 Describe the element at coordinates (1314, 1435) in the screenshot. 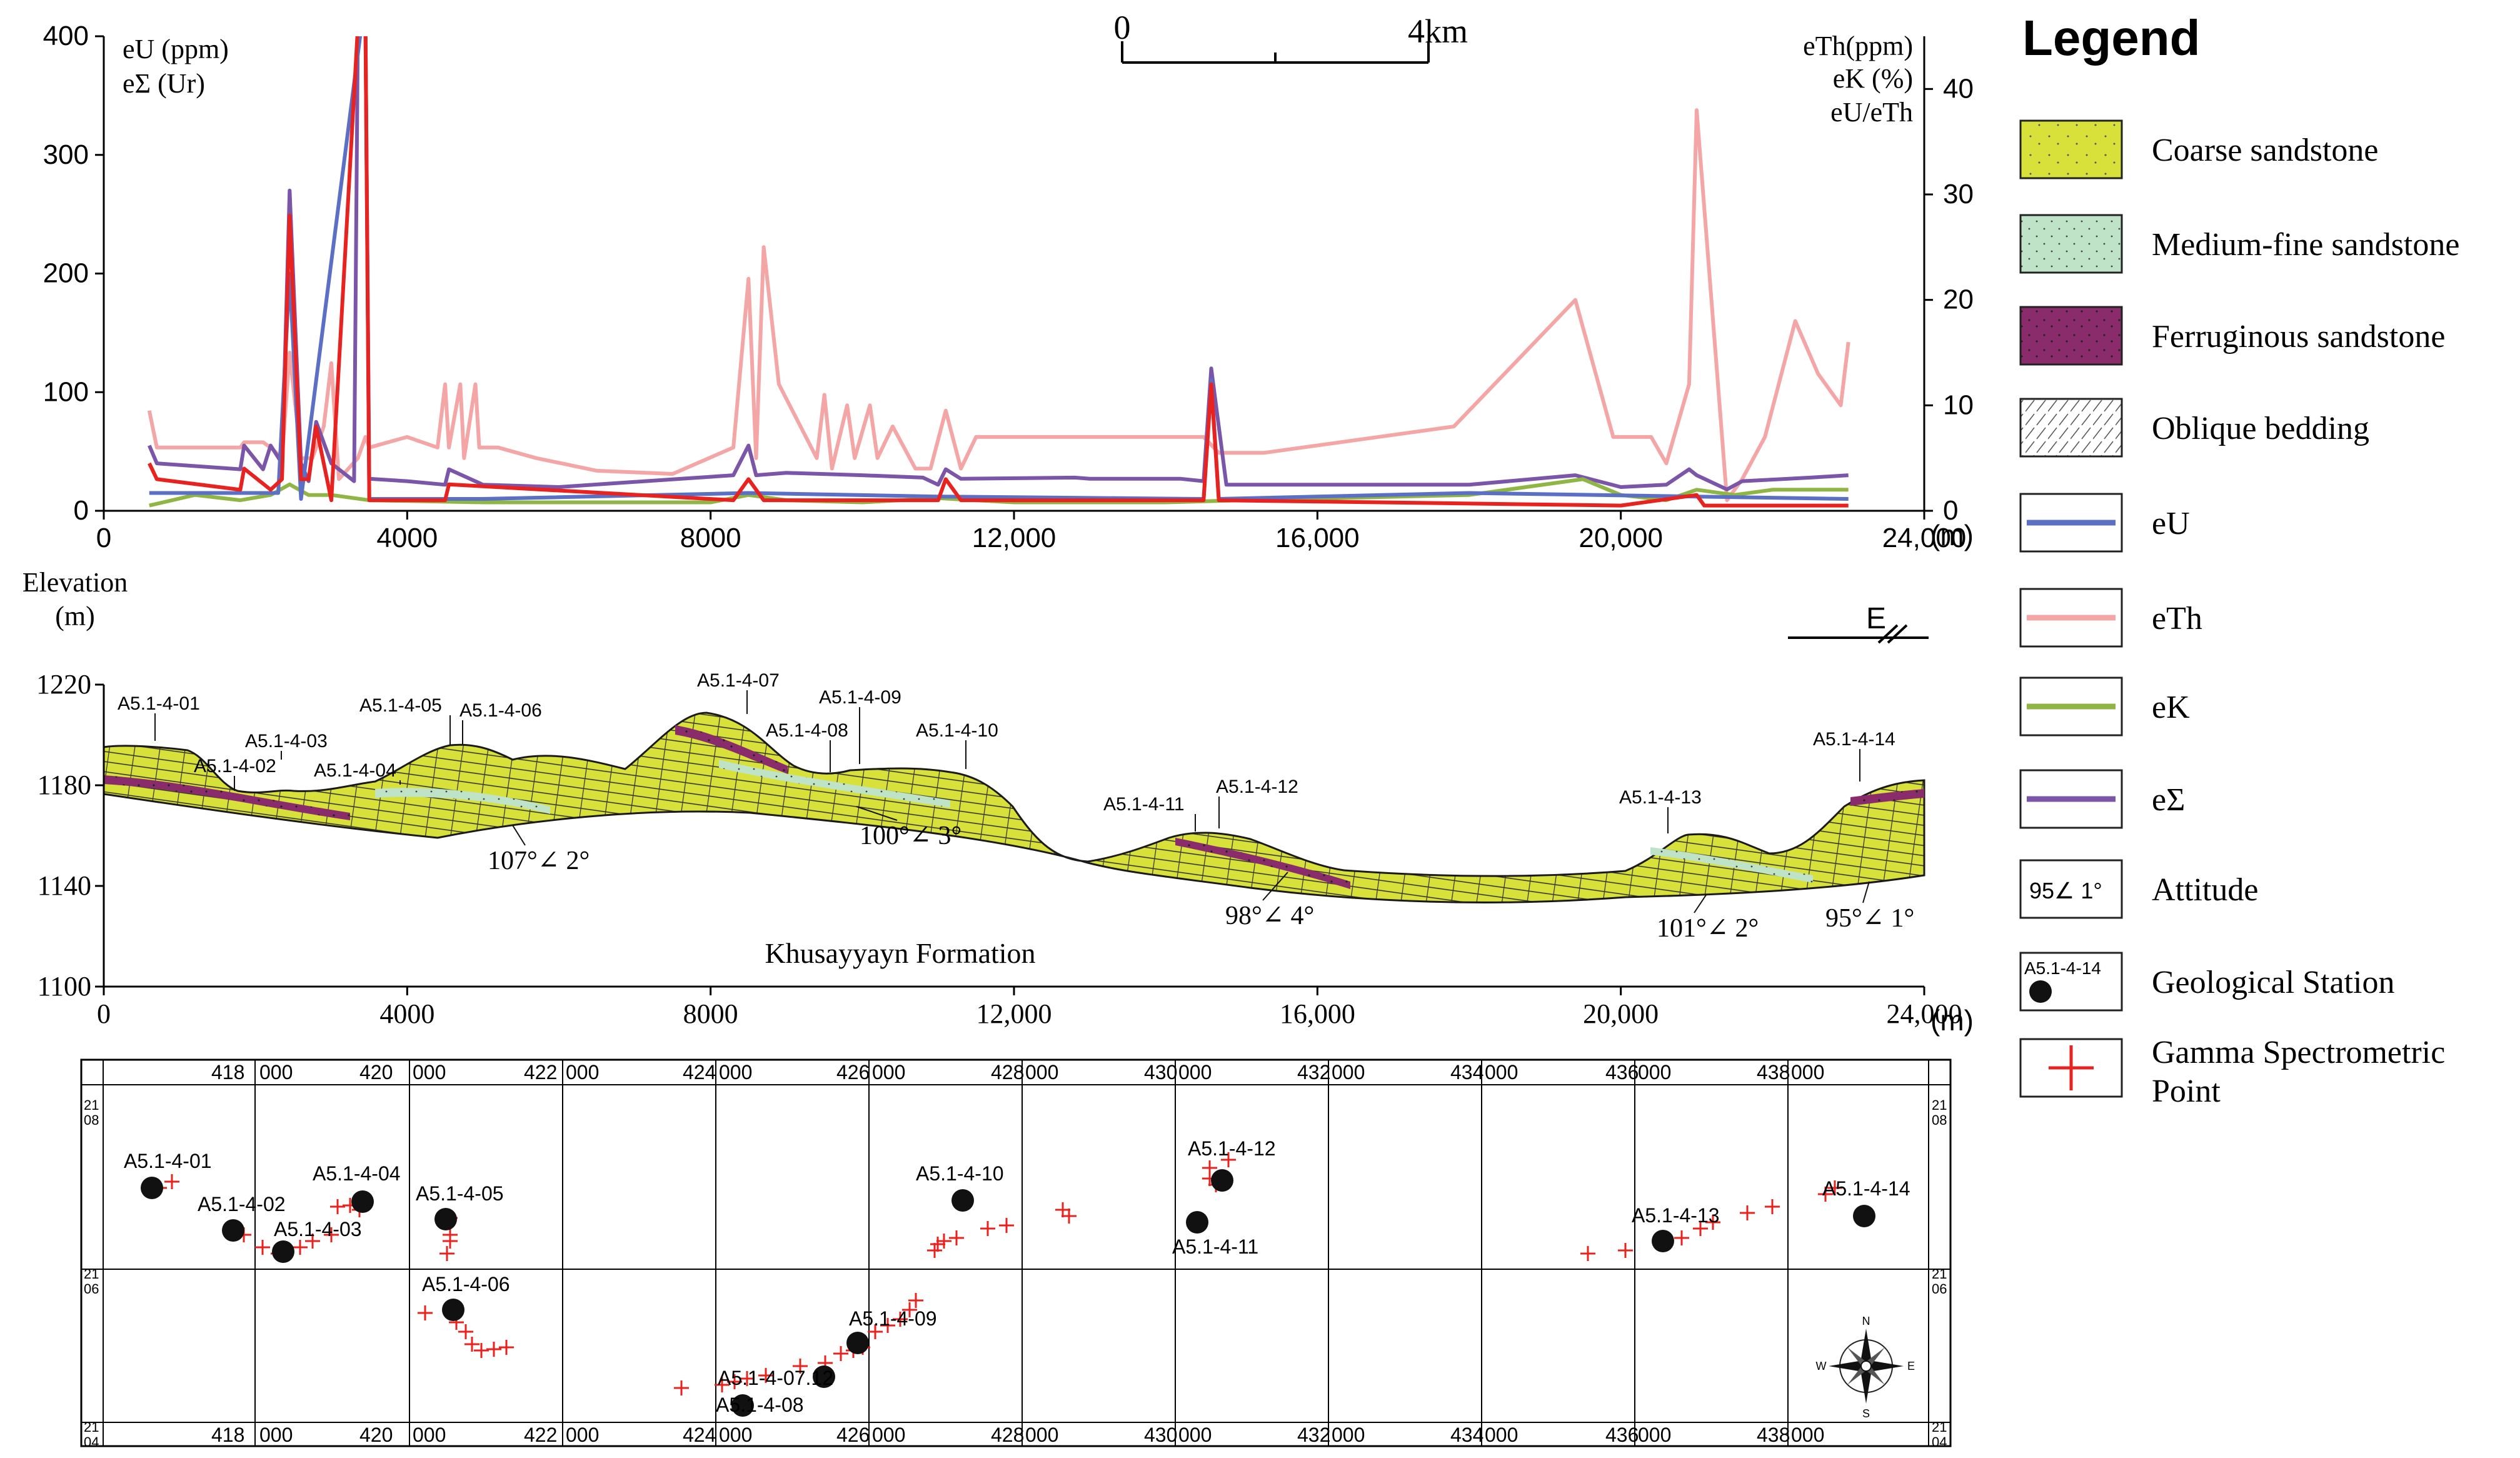

I see `map-x-label-bottom: 432` at that location.